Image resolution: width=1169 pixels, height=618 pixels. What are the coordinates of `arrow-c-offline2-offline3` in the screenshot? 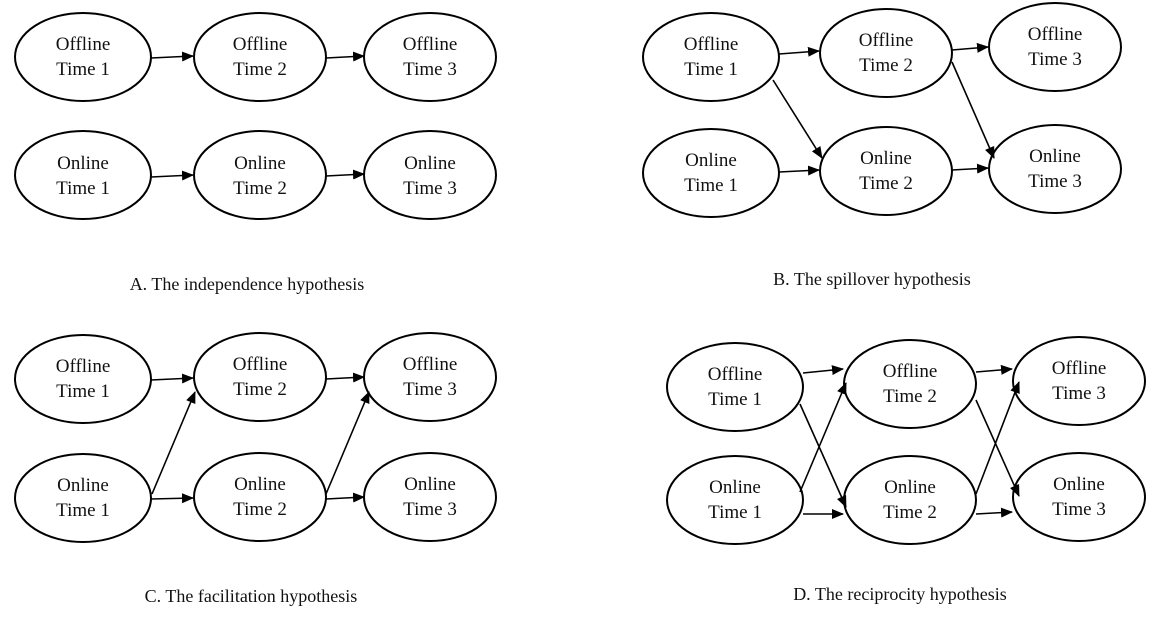 It's located at (345, 377).